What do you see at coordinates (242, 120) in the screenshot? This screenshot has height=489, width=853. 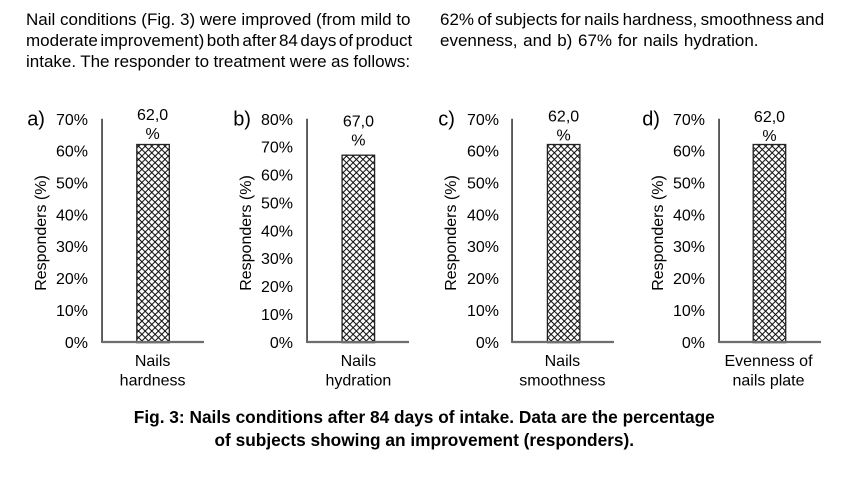 I see `svg-text: b)` at bounding box center [242, 120].